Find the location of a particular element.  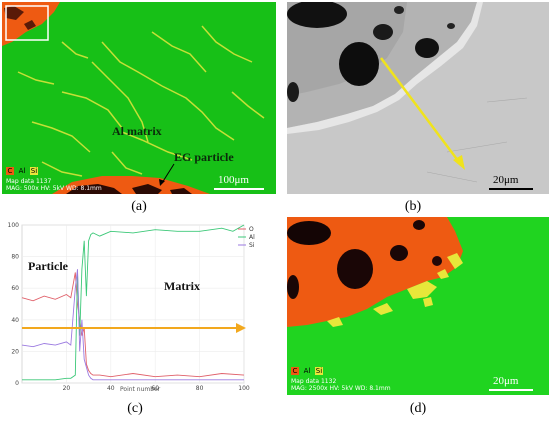

caption-a: (a) is located at coordinates (139, 206).